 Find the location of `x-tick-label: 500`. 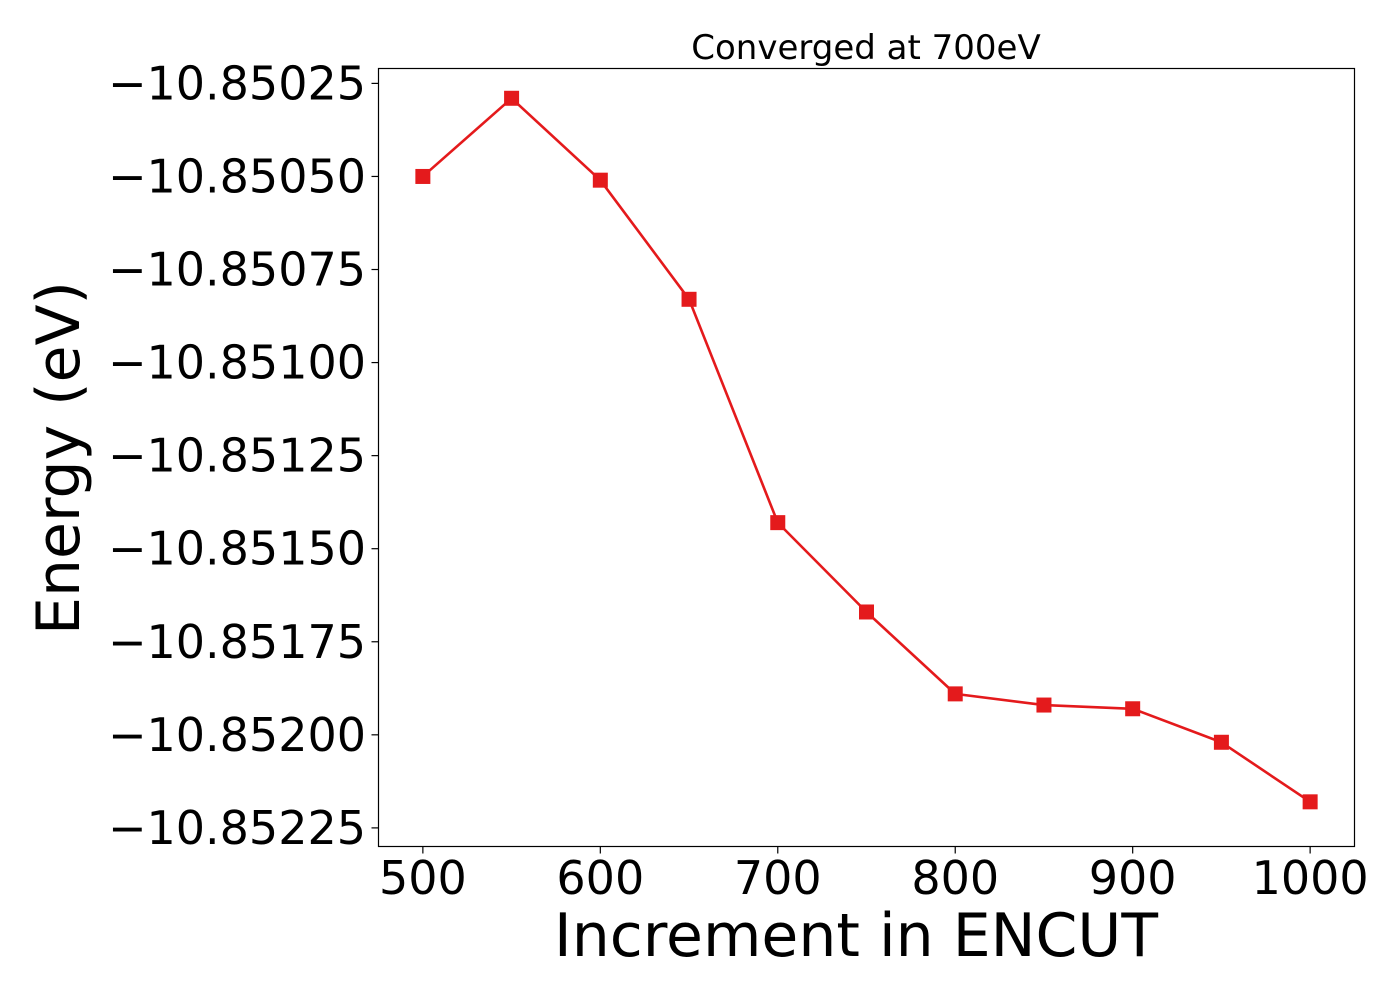

x-tick-label: 500 is located at coordinates (423, 878).